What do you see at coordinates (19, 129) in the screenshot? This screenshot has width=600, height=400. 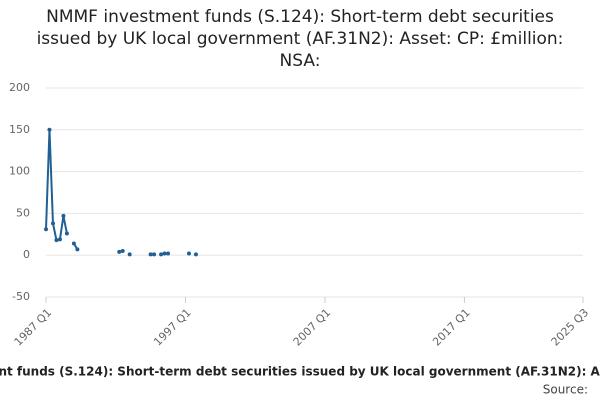 I see `y-tick-label: 150` at bounding box center [19, 129].